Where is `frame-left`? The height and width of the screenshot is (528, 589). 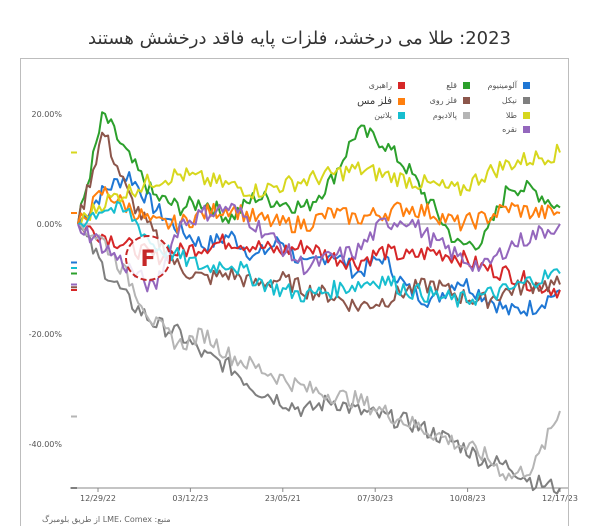
frame-left is located at coordinates (20, 292).